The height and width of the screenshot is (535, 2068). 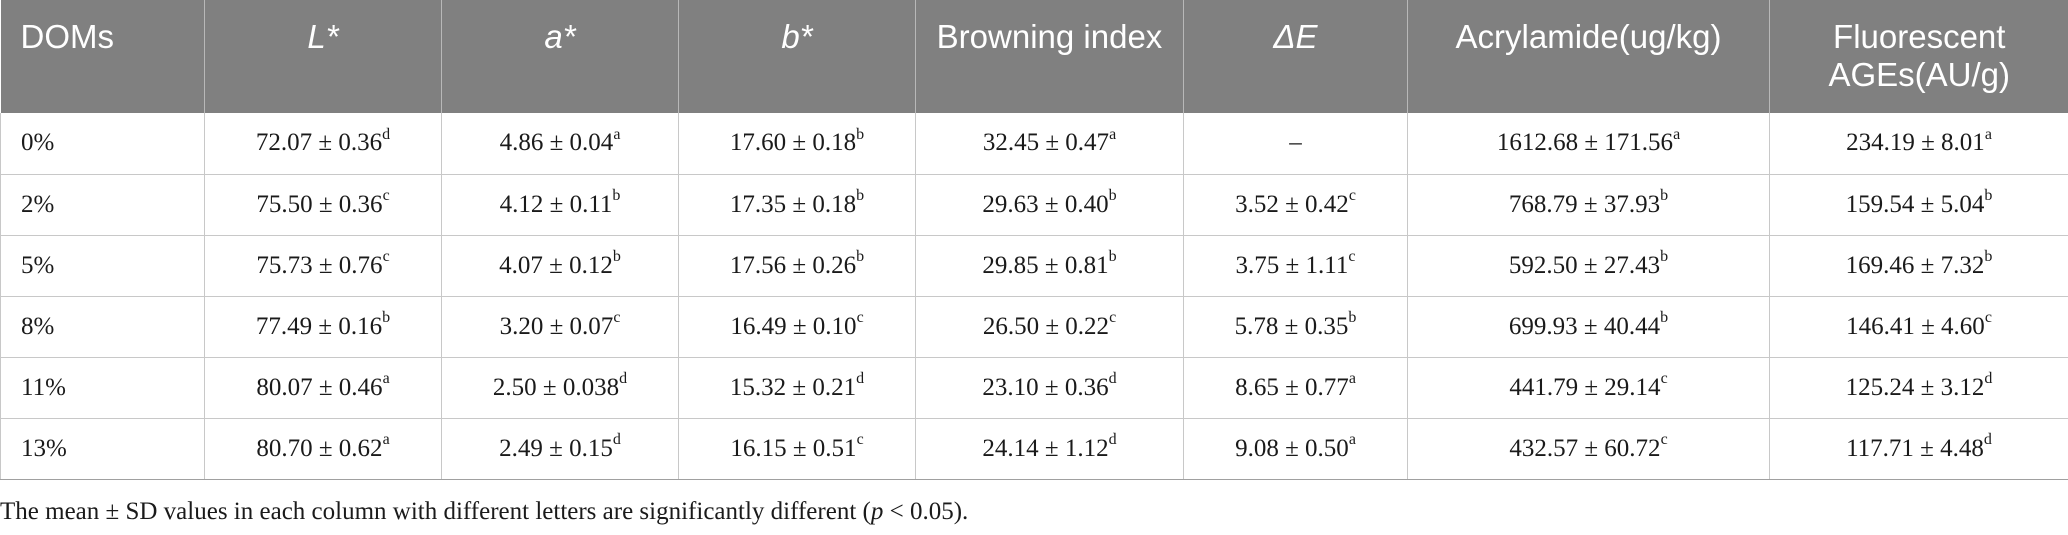 What do you see at coordinates (556, 387) in the screenshot?
I see `cell-value: 2.50 ± 0.038` at bounding box center [556, 387].